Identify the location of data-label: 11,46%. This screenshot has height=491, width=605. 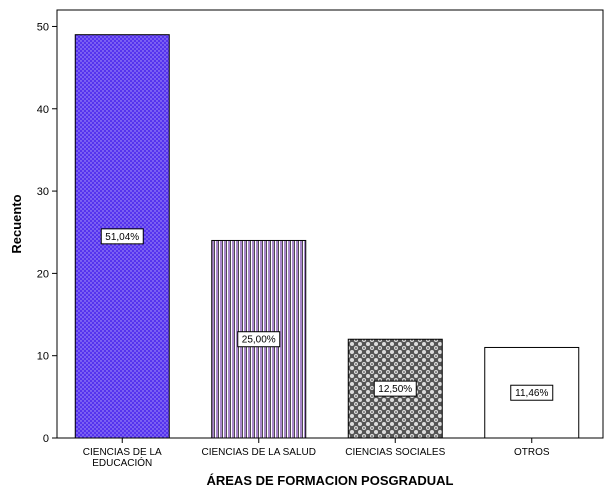
(531, 393).